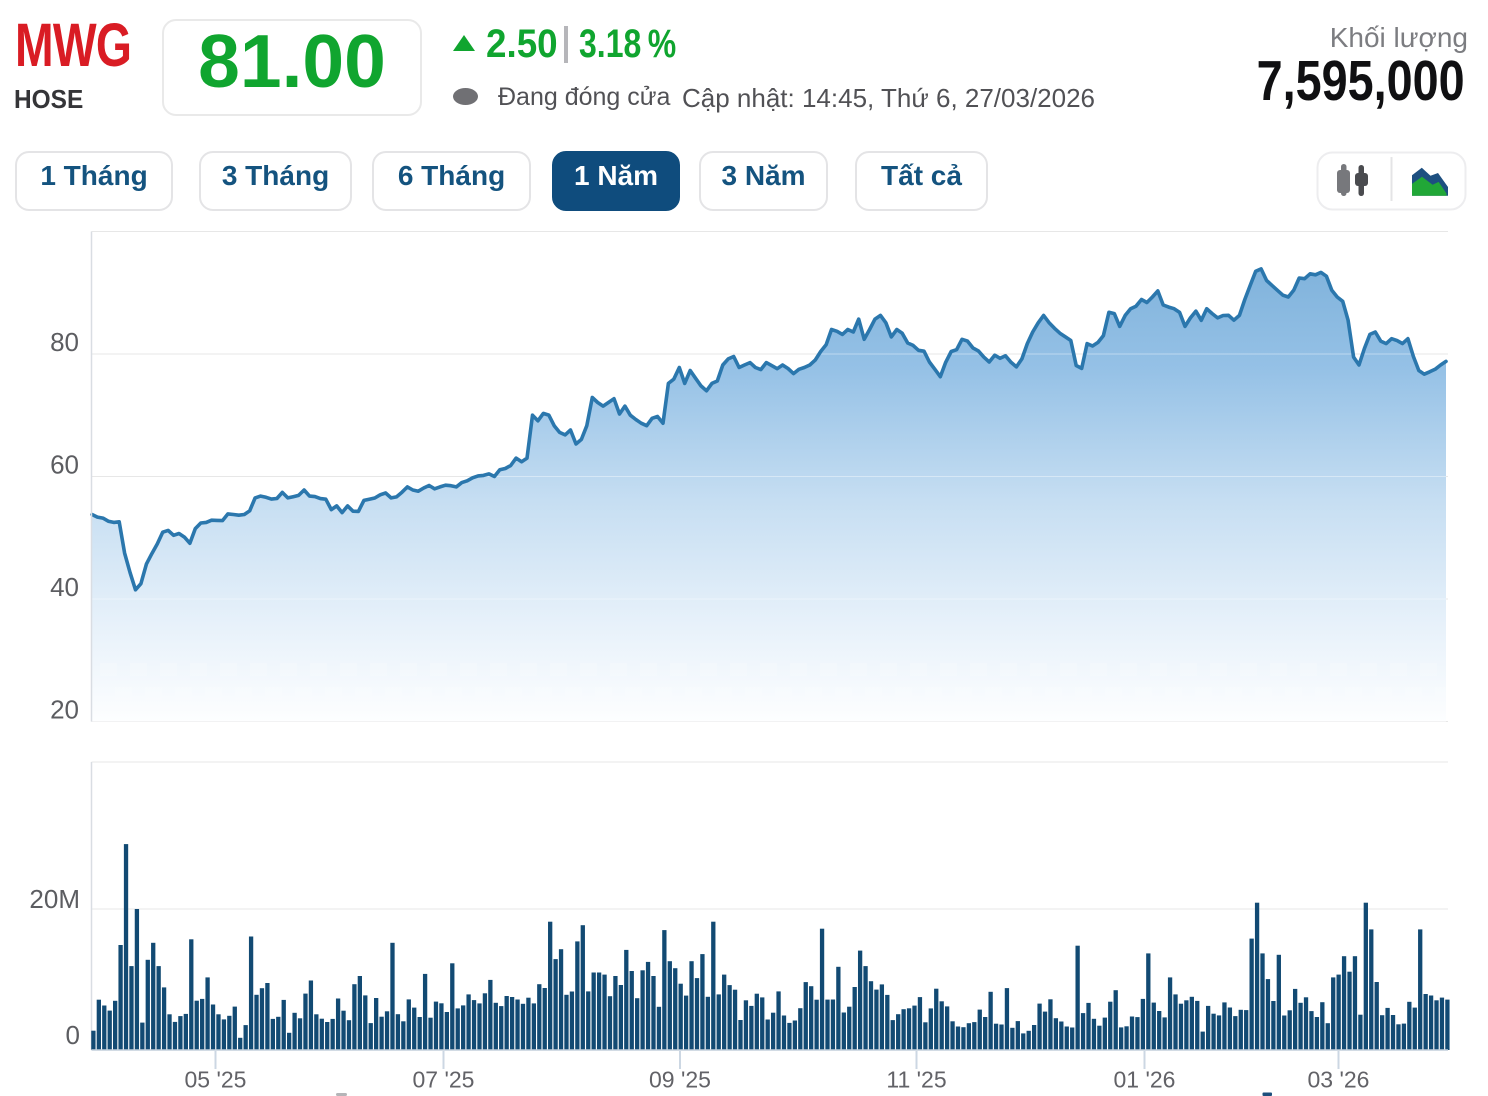 Image resolution: width=1488 pixels, height=1096 pixels. I want to click on svg-text: 01 '26, so click(1145, 1080).